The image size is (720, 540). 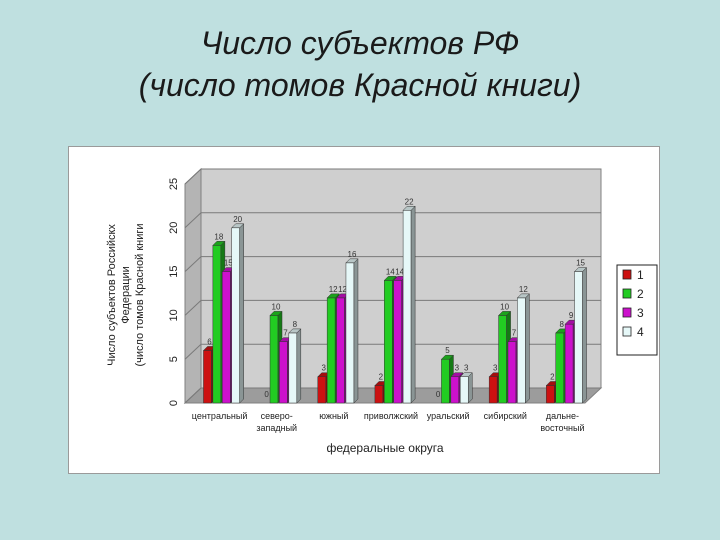 What do you see at coordinates (505, 416) in the screenshot?
I see `x-tick-label: сибирский` at bounding box center [505, 416].